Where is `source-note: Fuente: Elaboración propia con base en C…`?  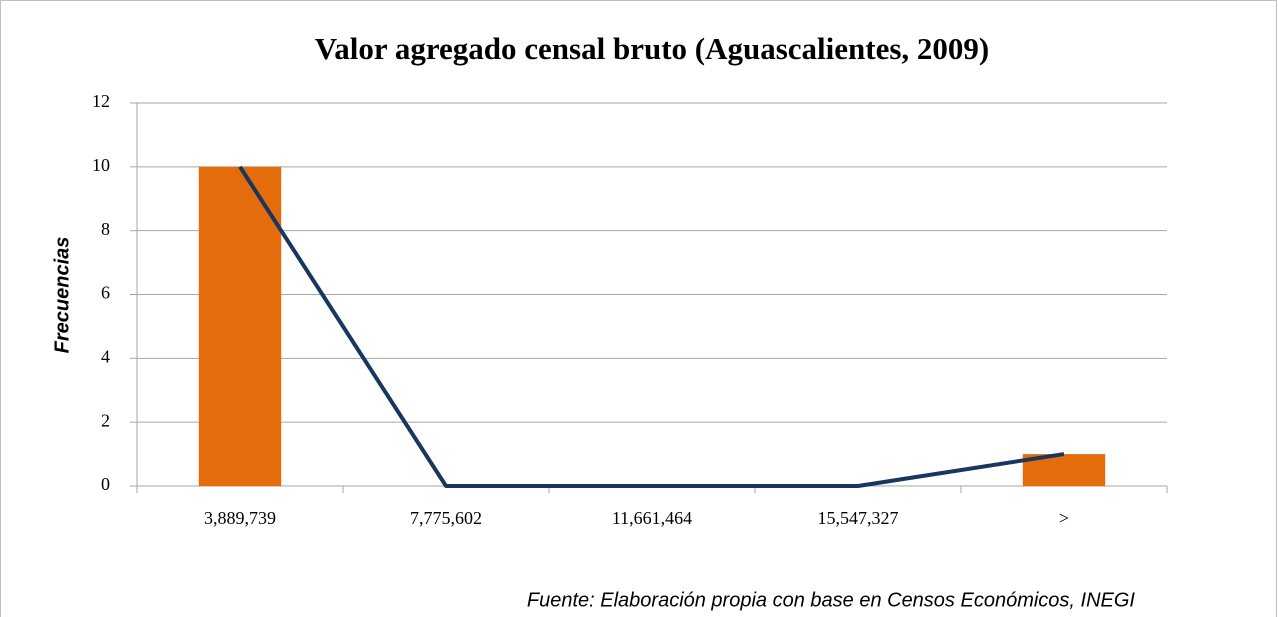
source-note: Fuente: Elaboración propia con base en C… is located at coordinates (831, 600).